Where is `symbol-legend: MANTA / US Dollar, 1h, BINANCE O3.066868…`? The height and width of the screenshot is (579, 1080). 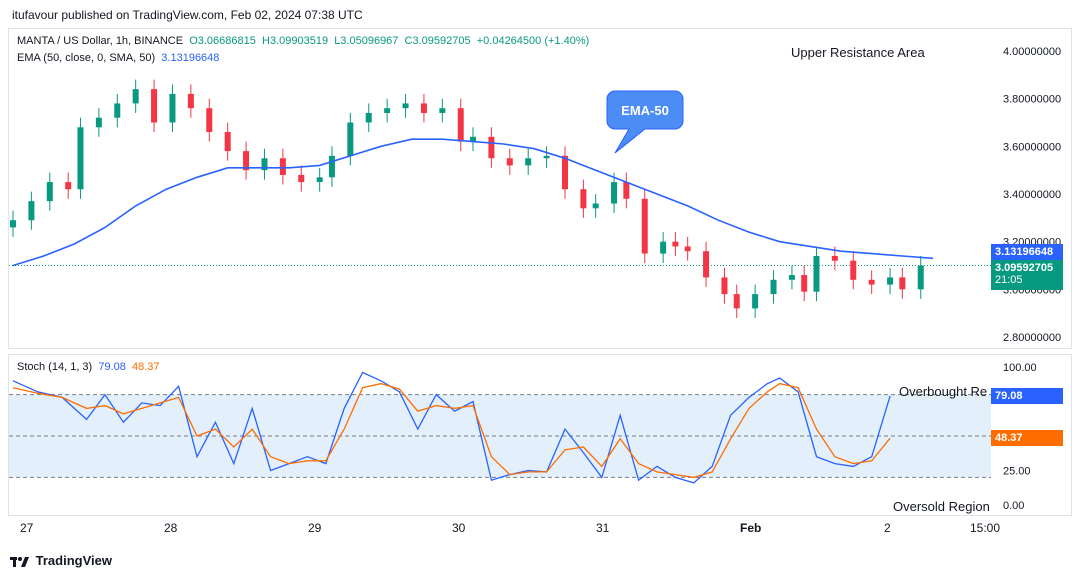 symbol-legend: MANTA / US Dollar, 1h, BINANCE O3.066868… is located at coordinates (303, 41).